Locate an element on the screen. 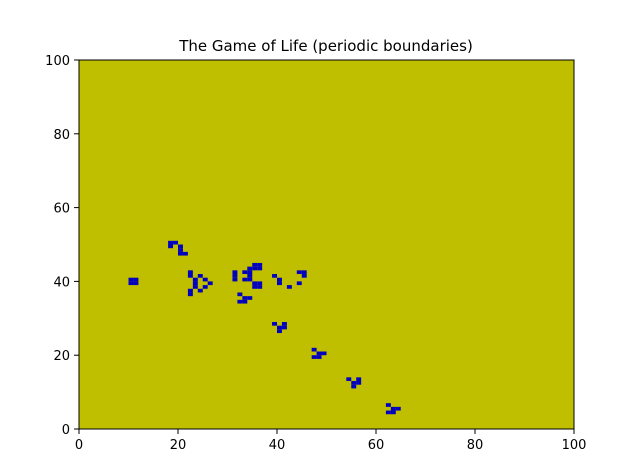 The width and height of the screenshot is (632, 470). x-tick-label: 0 is located at coordinates (79, 445).